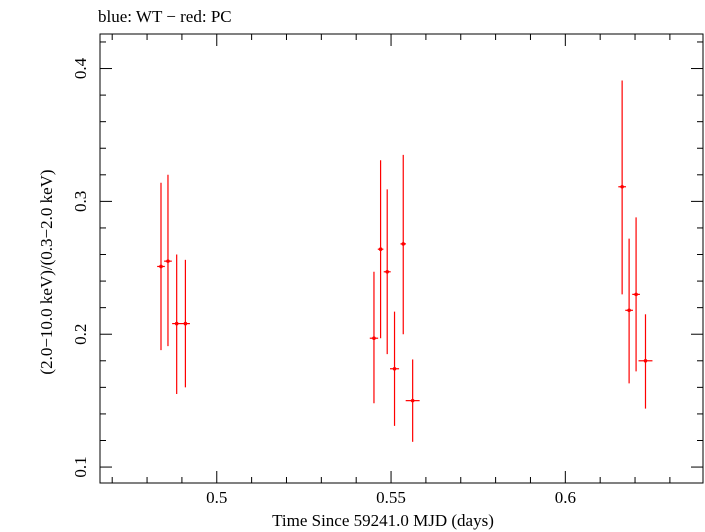  Describe the element at coordinates (80, 68) in the screenshot. I see `y-tick-label: 0.4` at that location.